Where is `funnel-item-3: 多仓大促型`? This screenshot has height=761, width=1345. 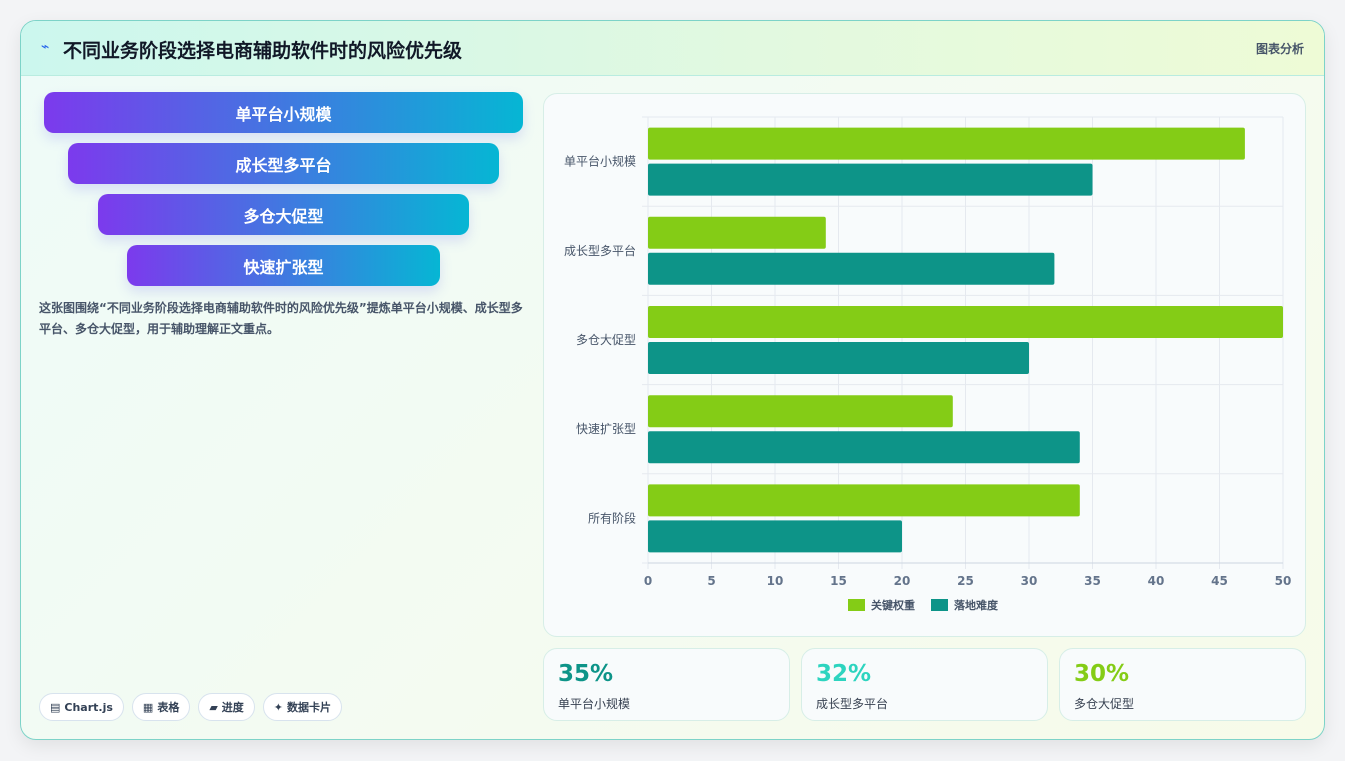 funnel-item-3: 多仓大促型 is located at coordinates (283, 214).